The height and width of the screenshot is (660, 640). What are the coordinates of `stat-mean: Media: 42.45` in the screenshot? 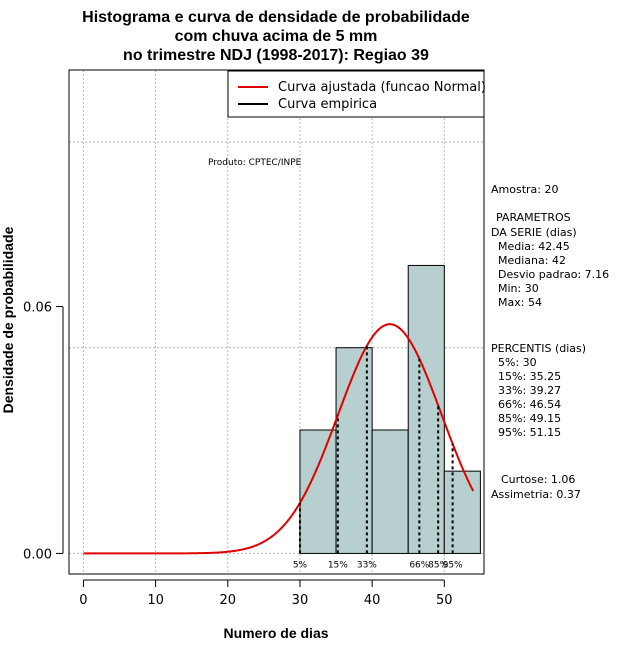 It's located at (534, 246).